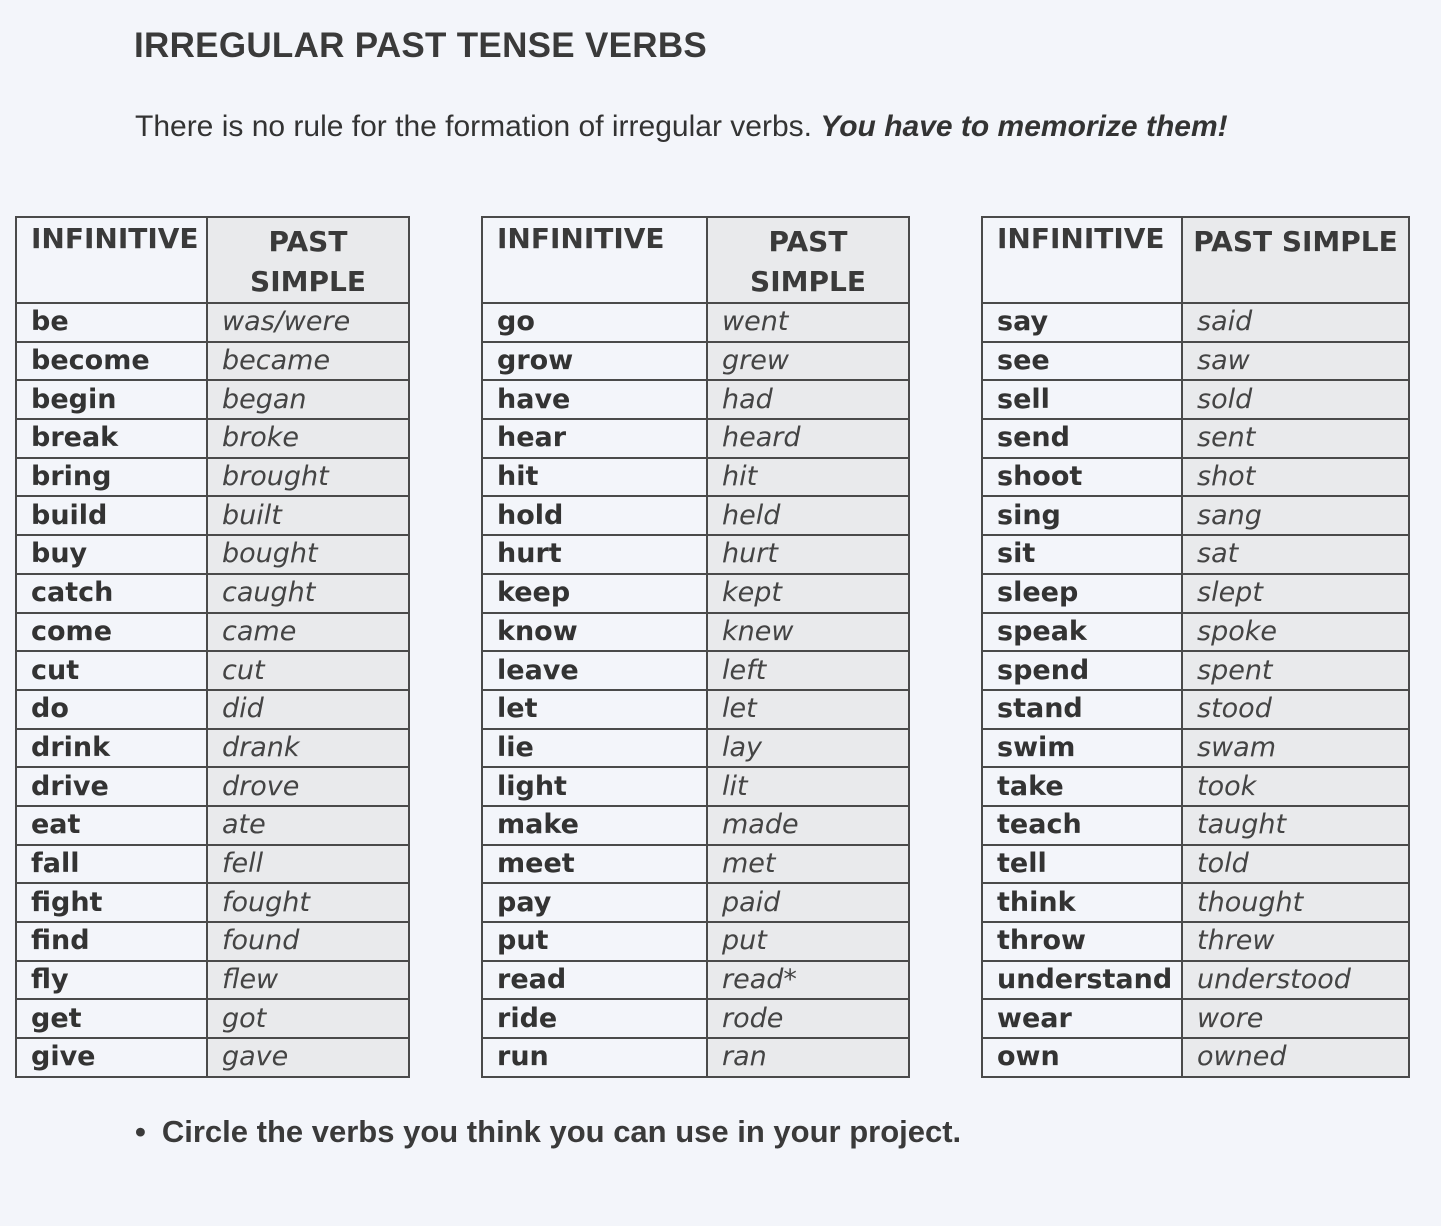  Describe the element at coordinates (1295, 941) in the screenshot. I see `past-simple-cell: threw` at that location.